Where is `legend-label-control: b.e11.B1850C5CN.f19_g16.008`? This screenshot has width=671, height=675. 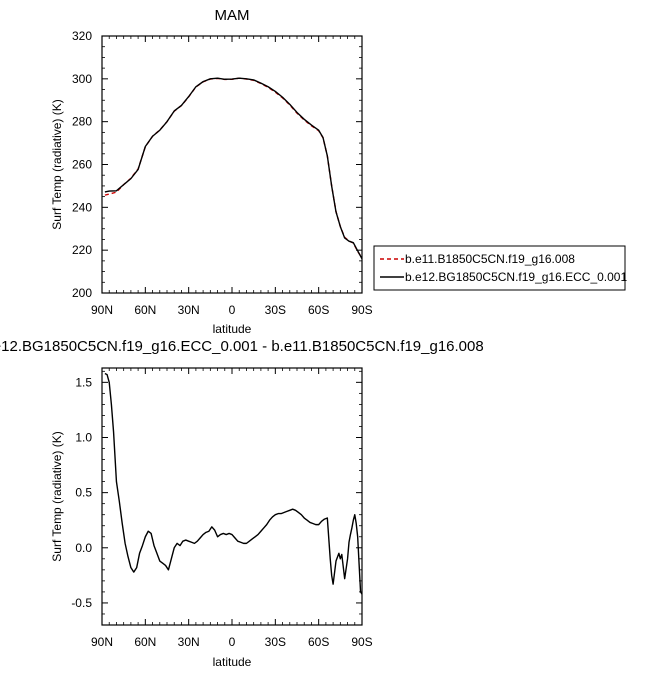 legend-label-control: b.e11.B1850C5CN.f19_g16.008 is located at coordinates (490, 259).